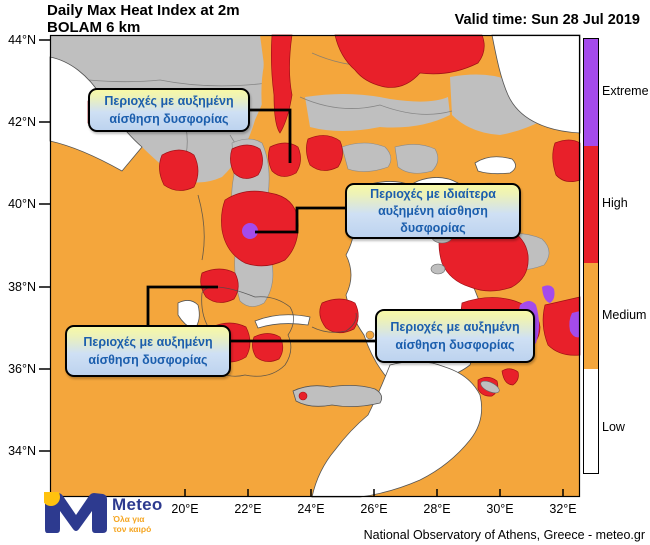  Describe the element at coordinates (591, 92) in the screenshot. I see `legend-segment-extreme` at that location.